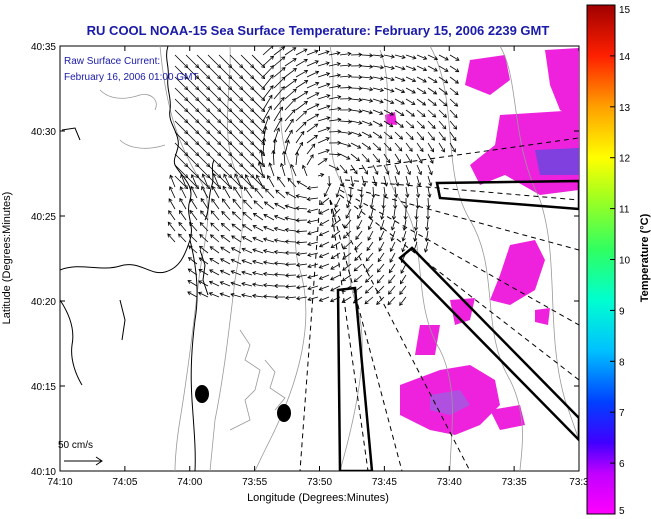  What do you see at coordinates (7, 258) in the screenshot?
I see `y-axis-label: Latitude (Degrees:Minutes)` at bounding box center [7, 258].